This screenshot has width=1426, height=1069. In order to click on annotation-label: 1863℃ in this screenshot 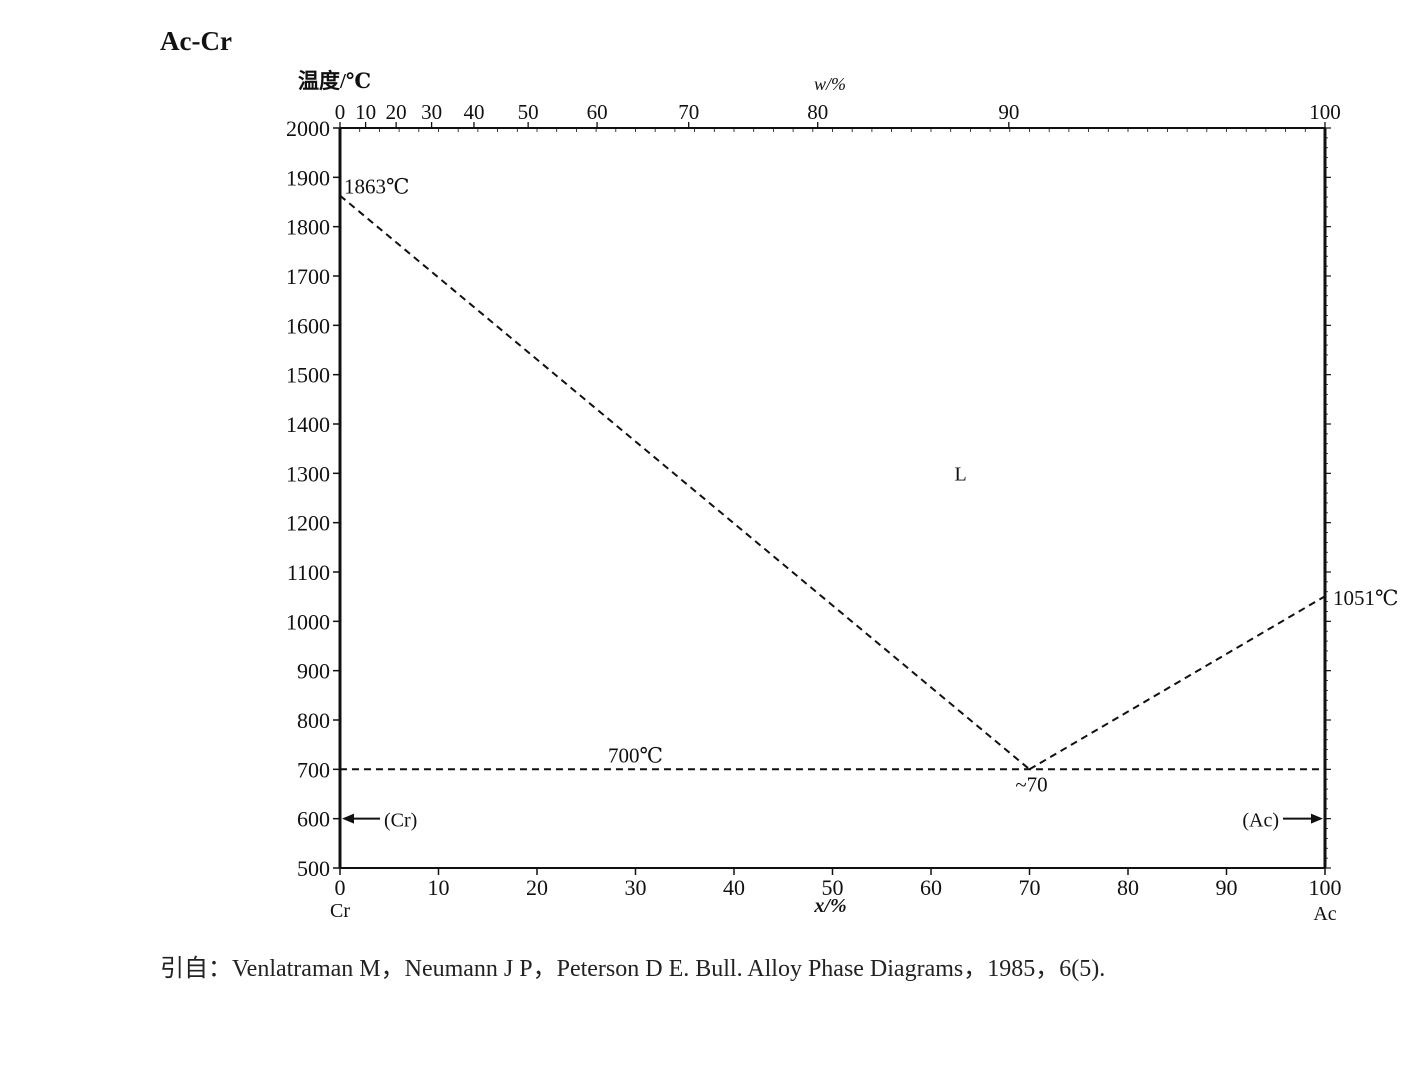, I will do `click(377, 187)`.